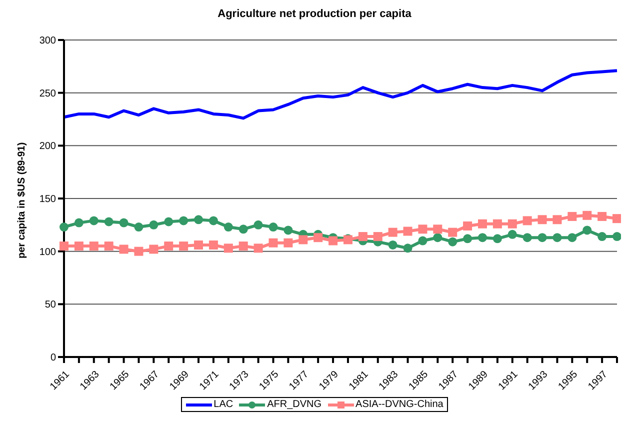  What do you see at coordinates (22, 200) in the screenshot?
I see `y-axis-title: per capita in $US (89-91)` at bounding box center [22, 200].